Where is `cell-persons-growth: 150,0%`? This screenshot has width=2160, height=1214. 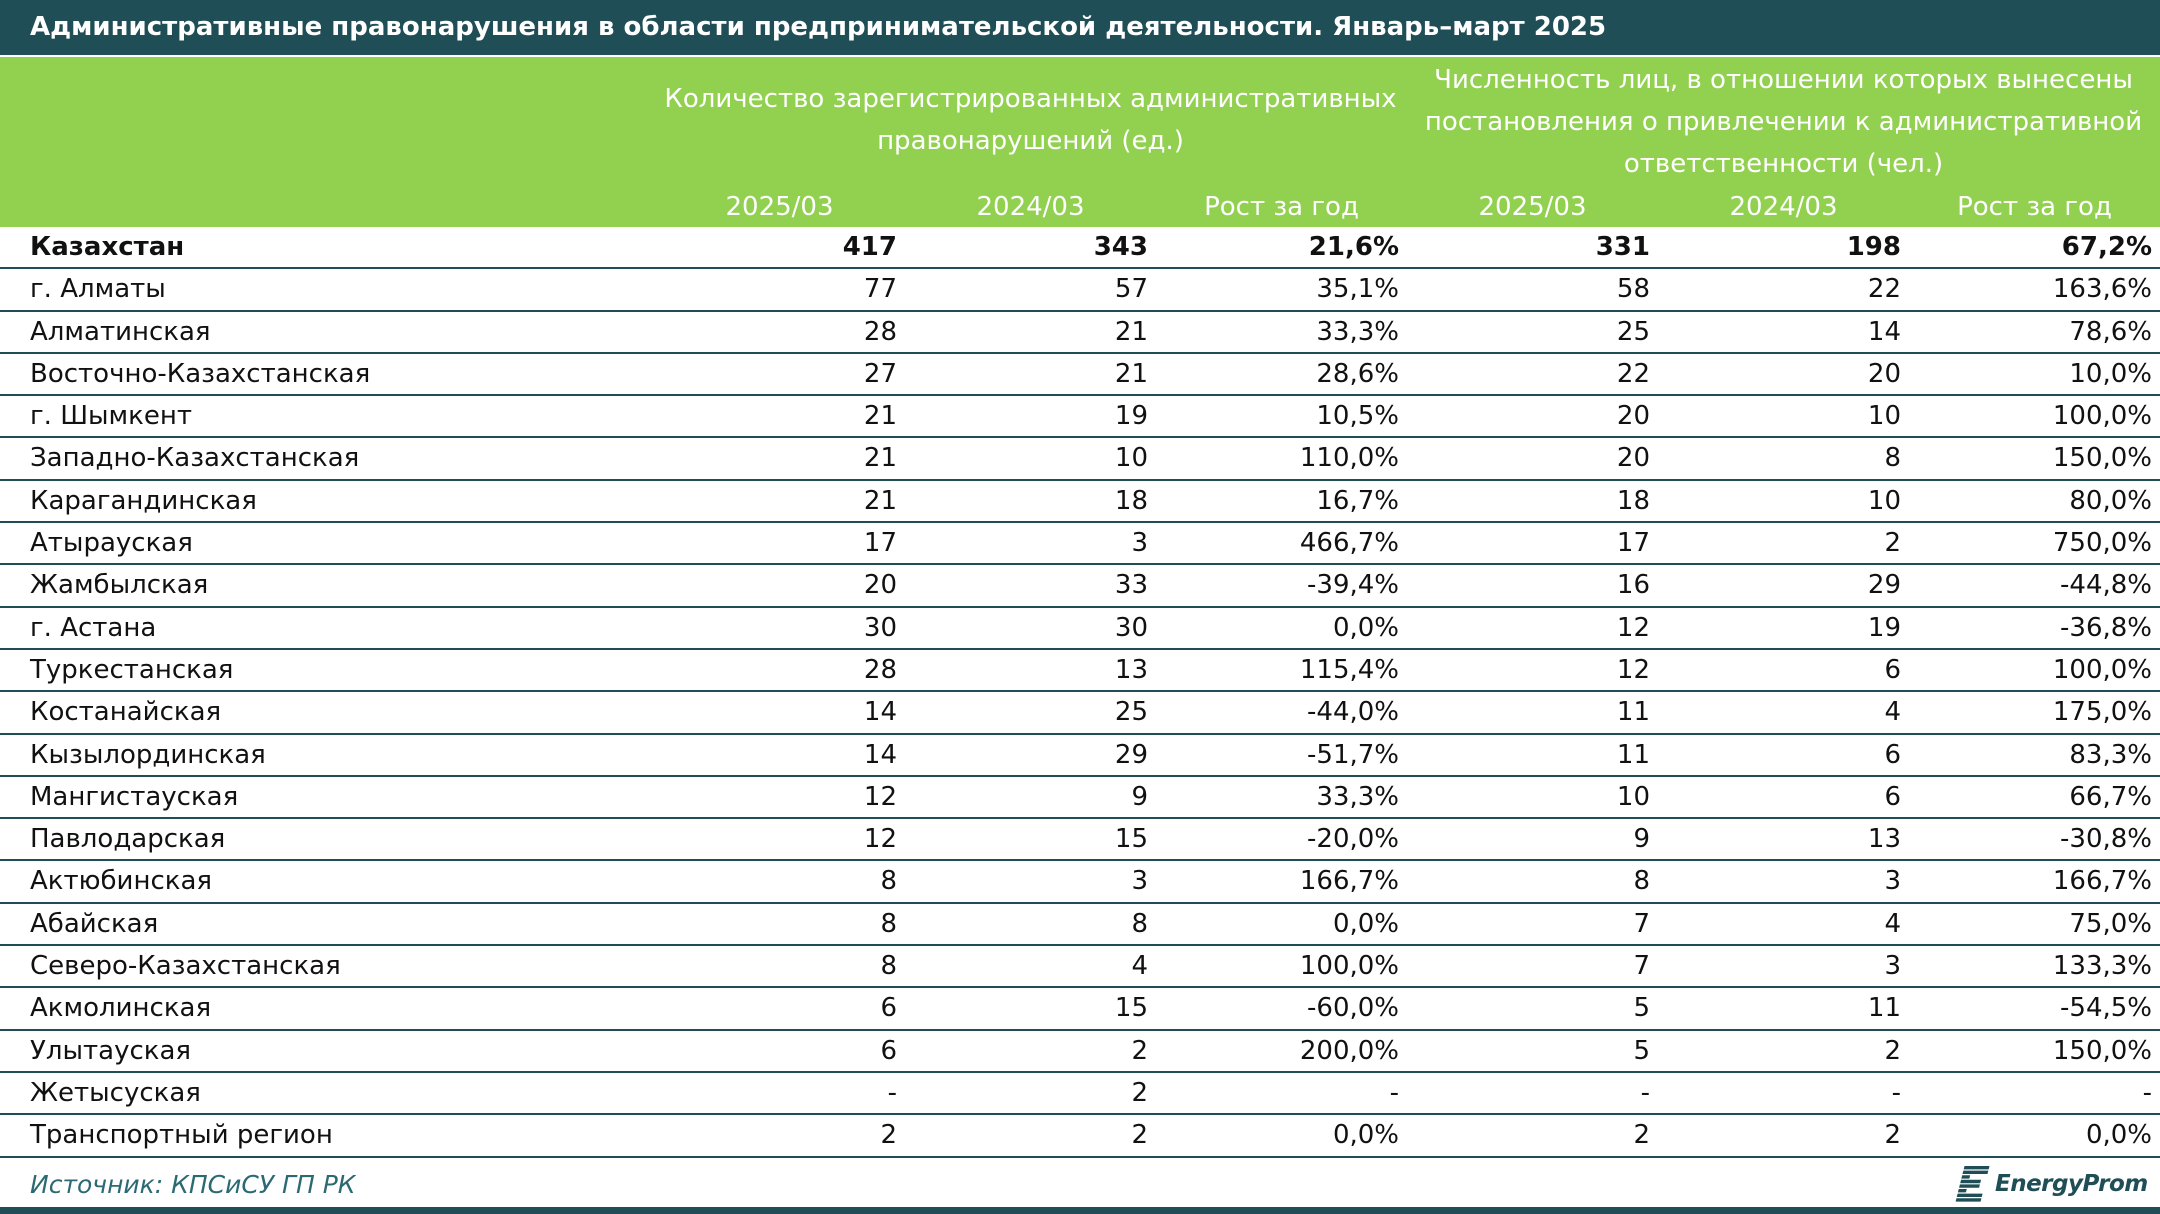
cell-persons-growth: 150,0% is located at coordinates (2102, 1050).